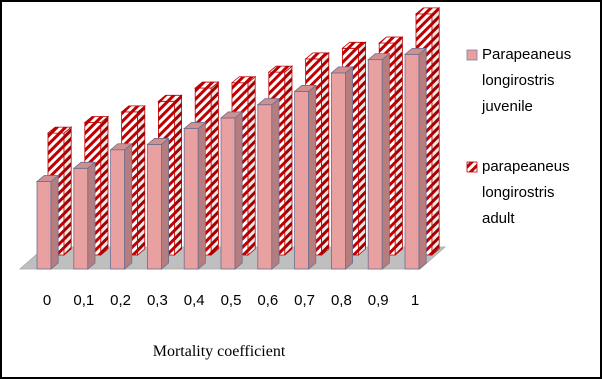 This screenshot has height=379, width=602. Describe the element at coordinates (472, 167) in the screenshot. I see `legend-swatch-adult` at that location.